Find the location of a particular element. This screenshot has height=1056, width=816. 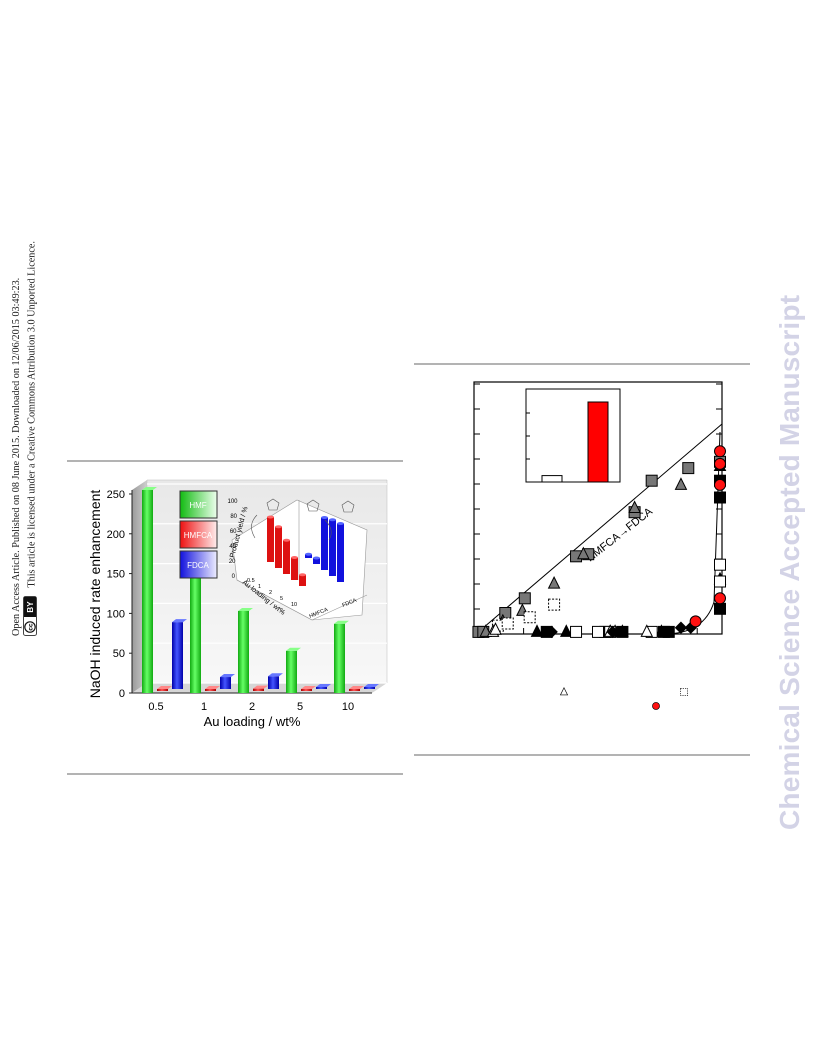

inset-x-tick: 1 is located at coordinates (259, 587).